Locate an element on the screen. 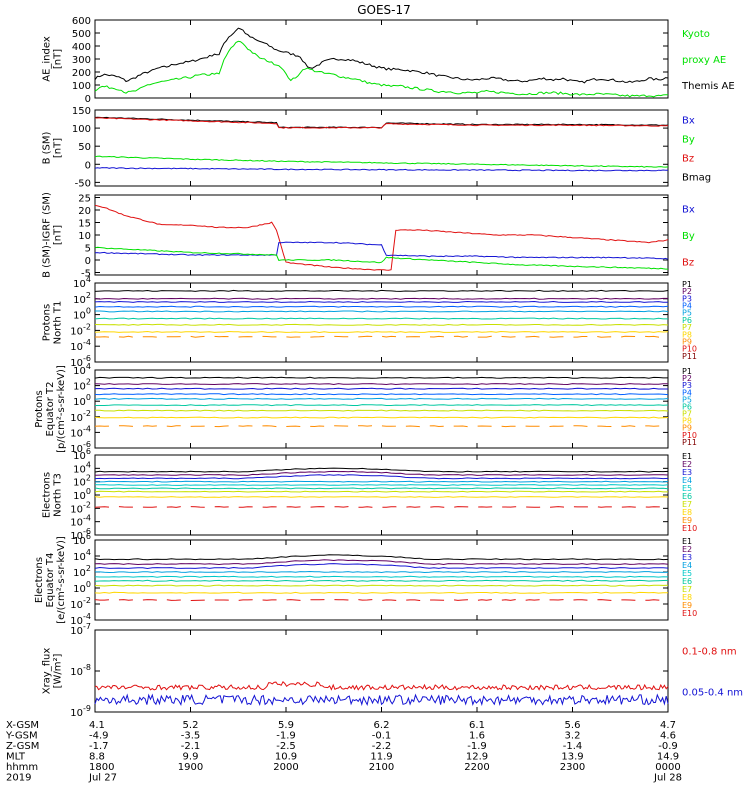  legend-entry: 0.1-0.8 nm is located at coordinates (709, 652).